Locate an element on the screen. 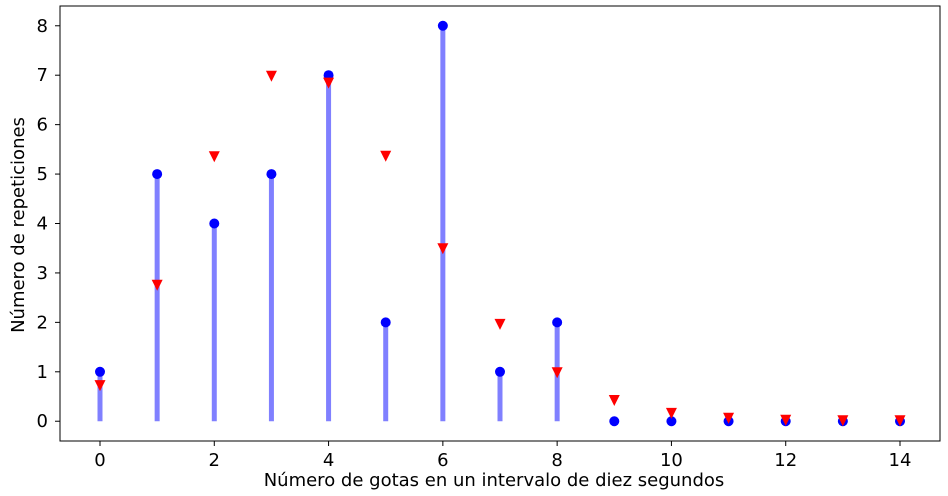 This screenshot has width=948, height=496. x-tick-label: 12 is located at coordinates (785, 460).